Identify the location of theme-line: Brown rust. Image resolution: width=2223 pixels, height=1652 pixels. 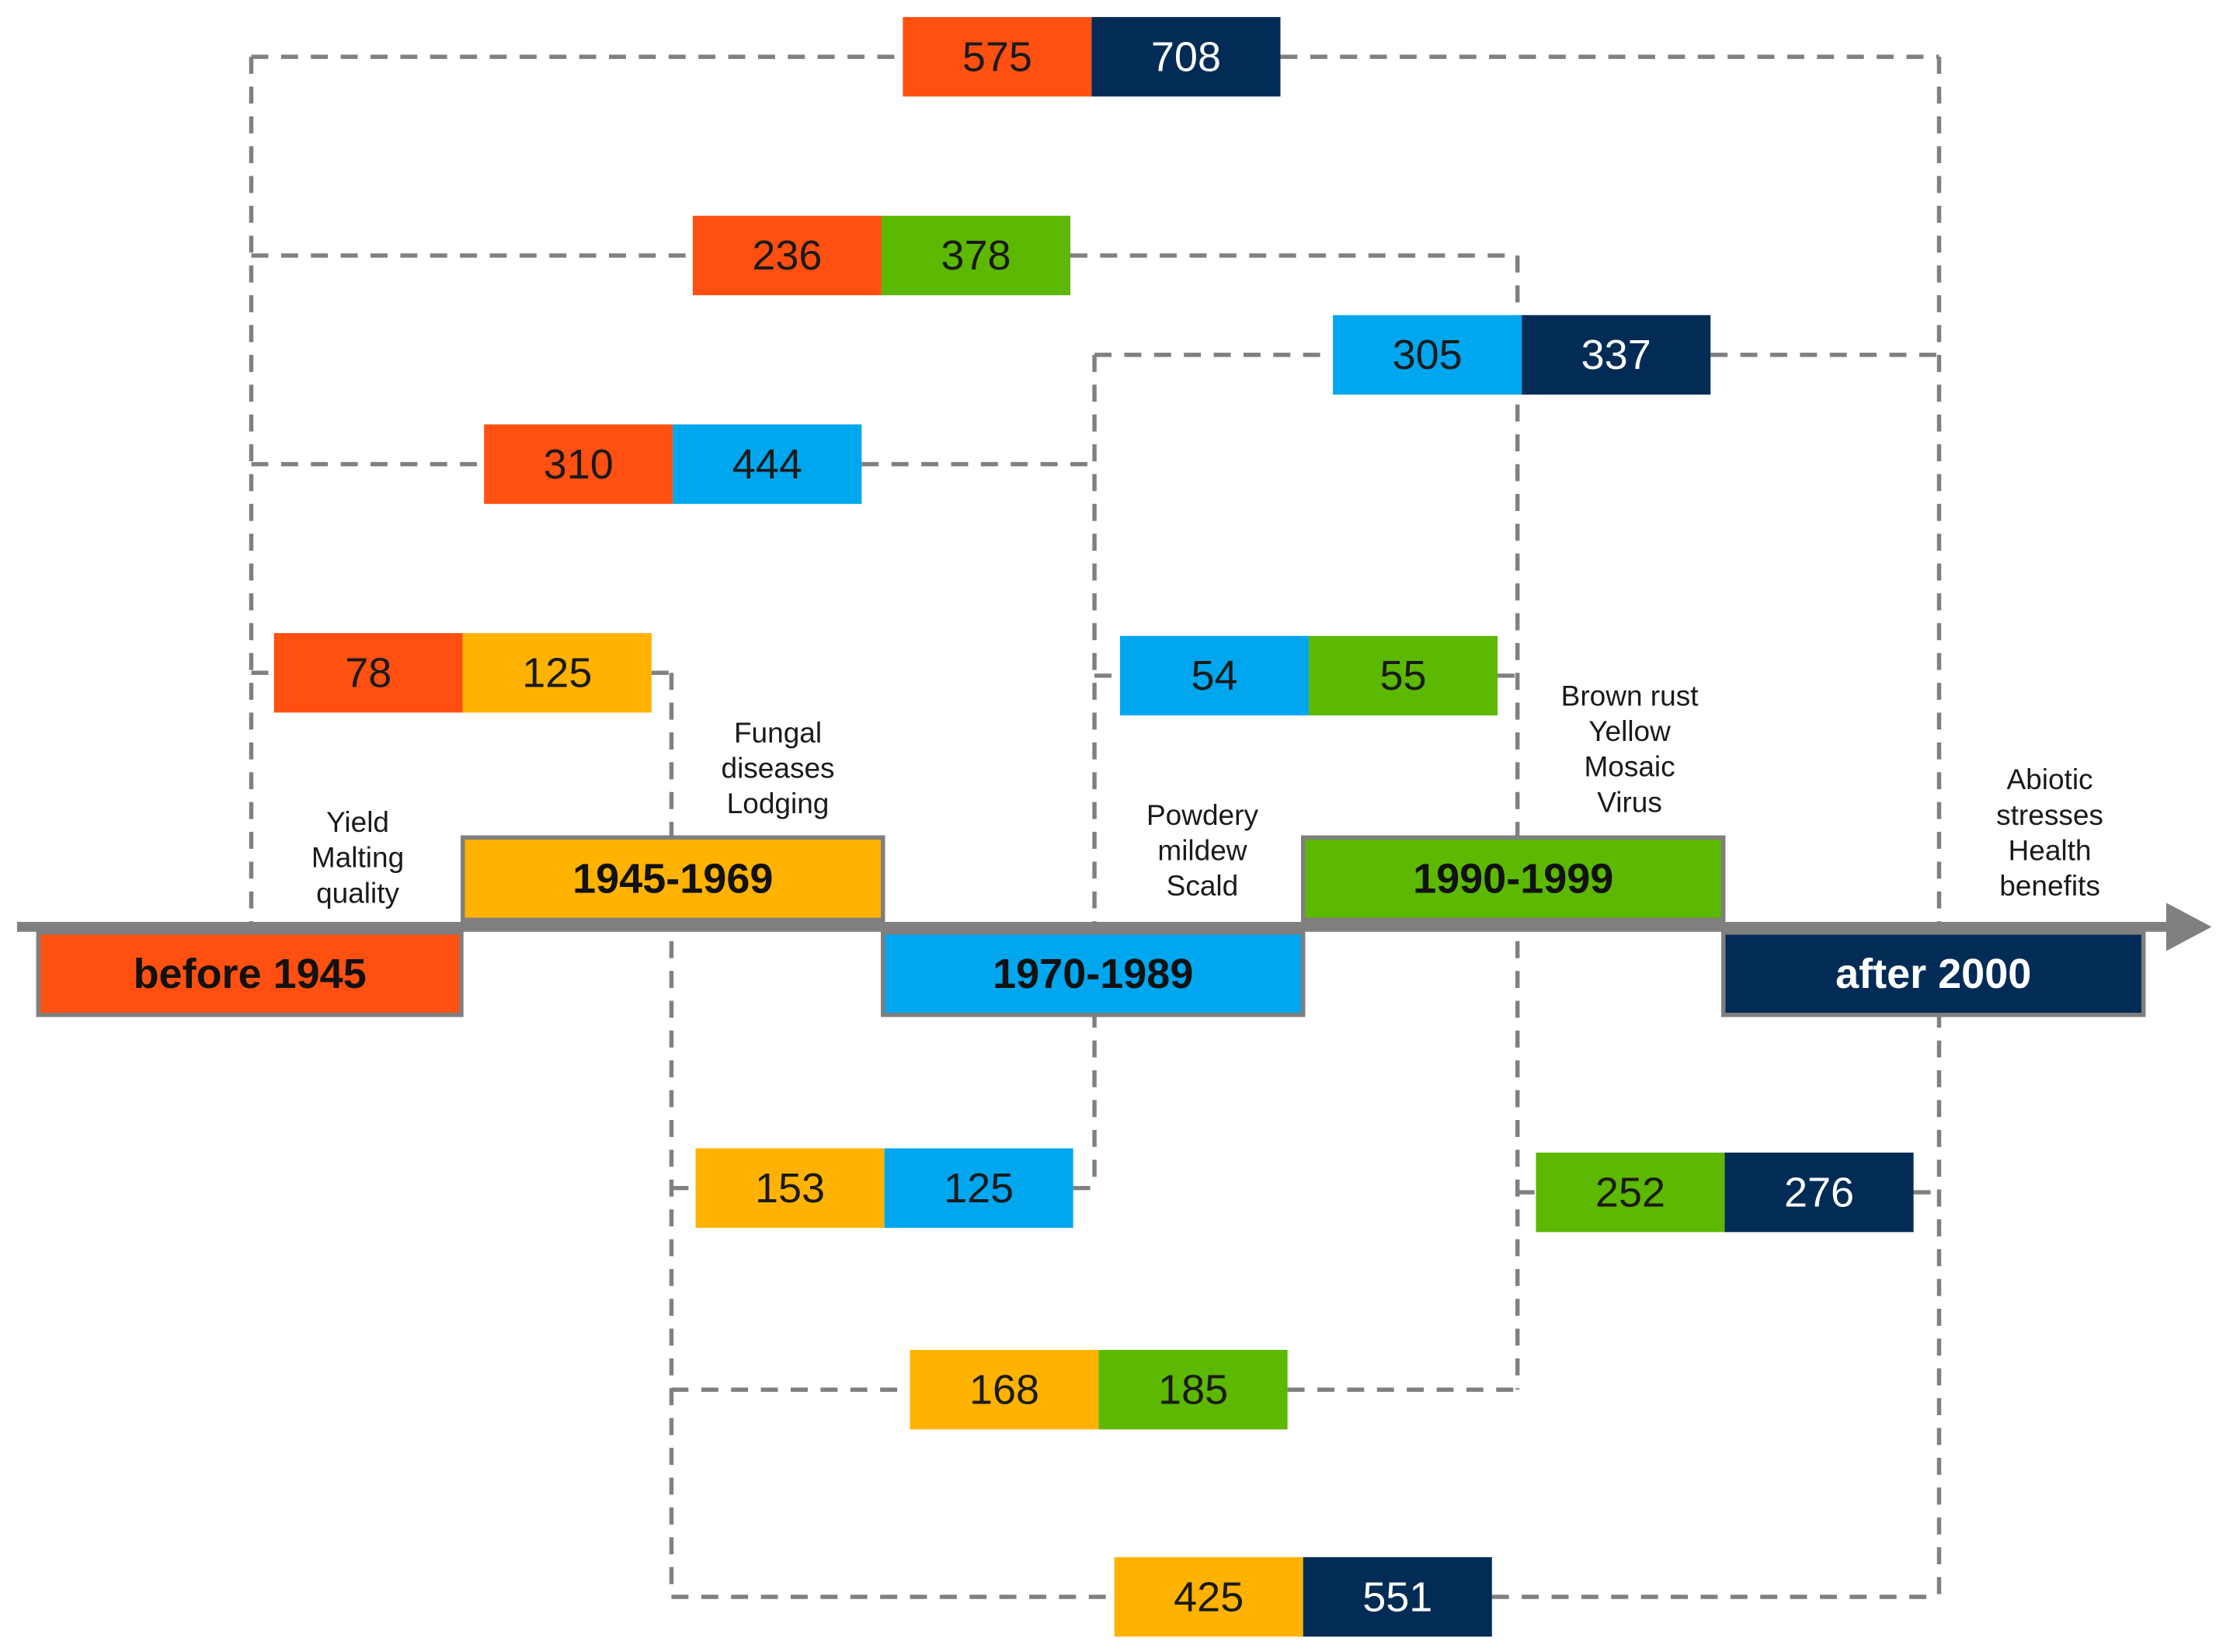
(1630, 696).